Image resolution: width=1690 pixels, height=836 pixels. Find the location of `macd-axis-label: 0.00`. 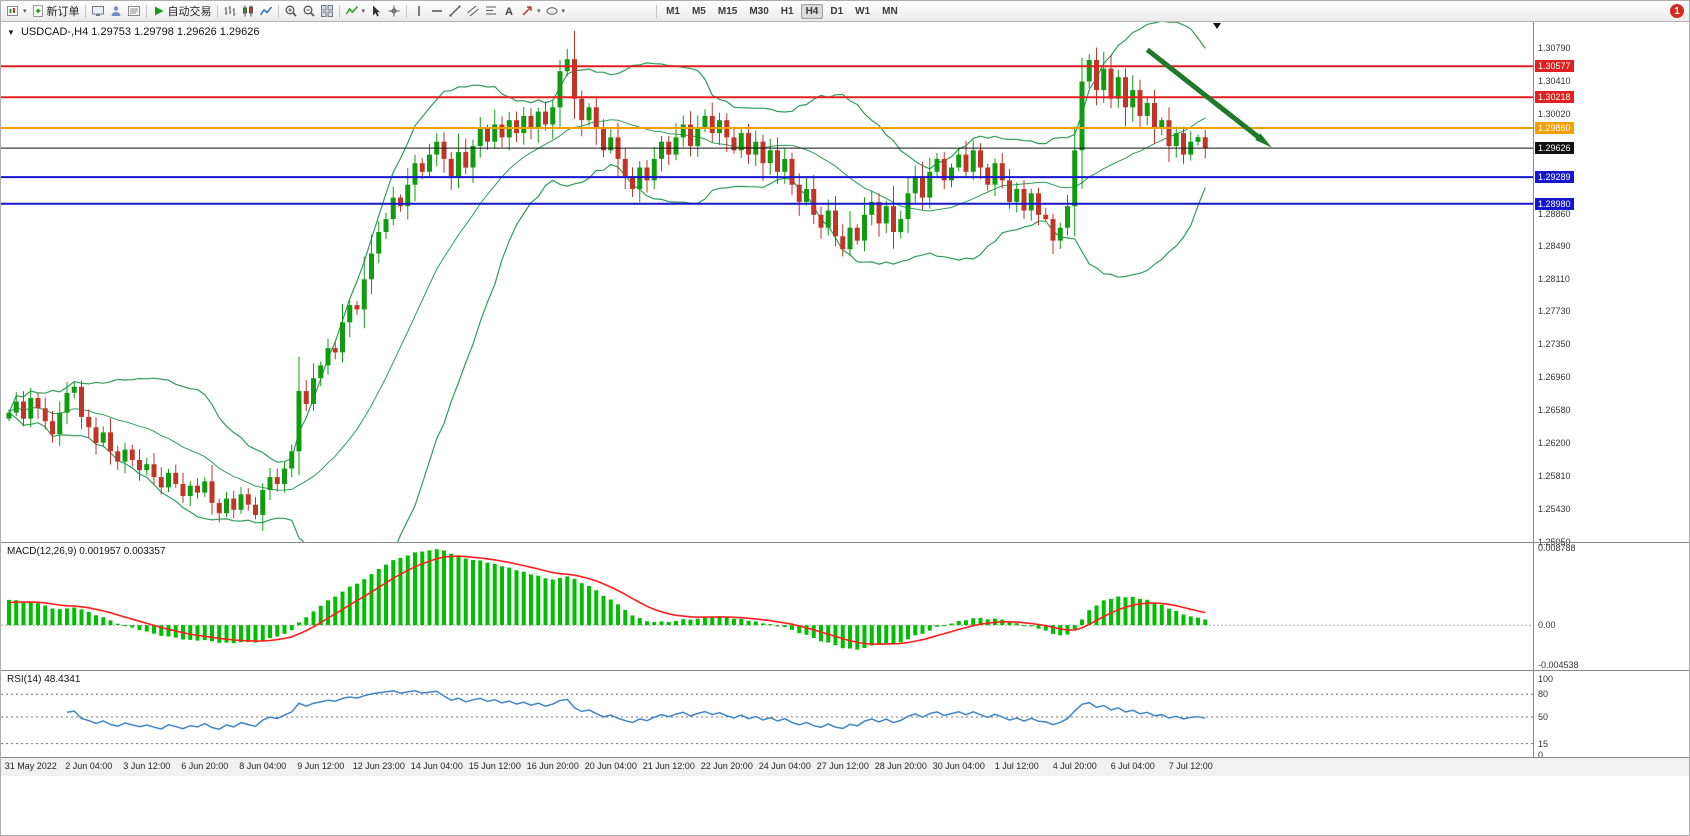

macd-axis-label: 0.00 is located at coordinates (1547, 625).